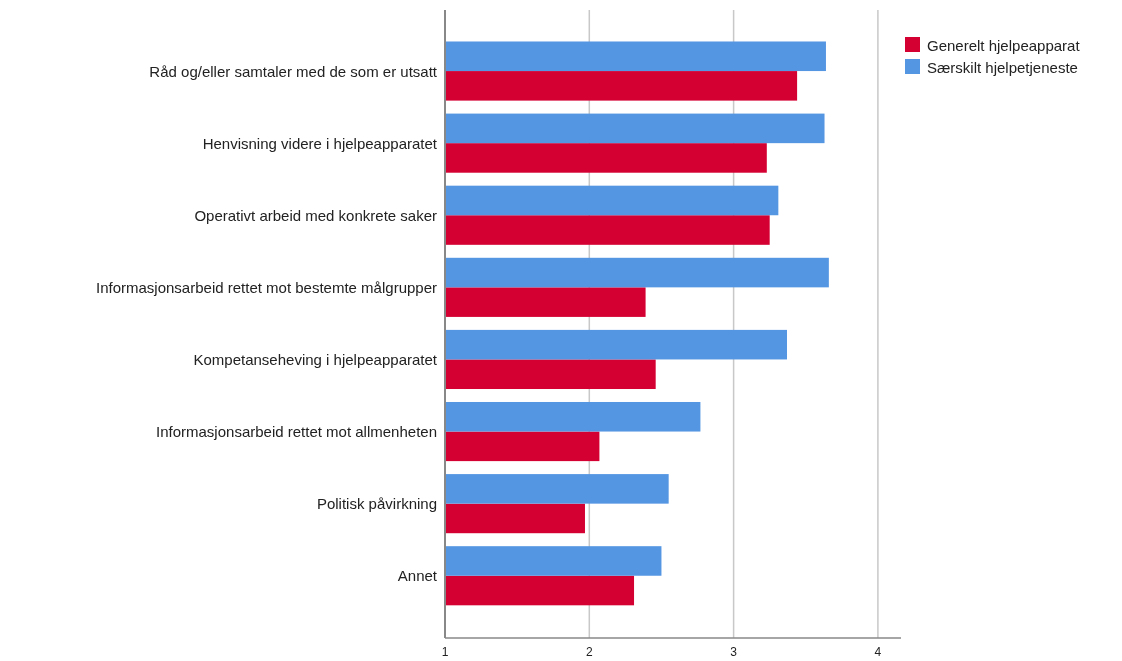  What do you see at coordinates (734, 652) in the screenshot?
I see `x-tick-label: 3` at bounding box center [734, 652].